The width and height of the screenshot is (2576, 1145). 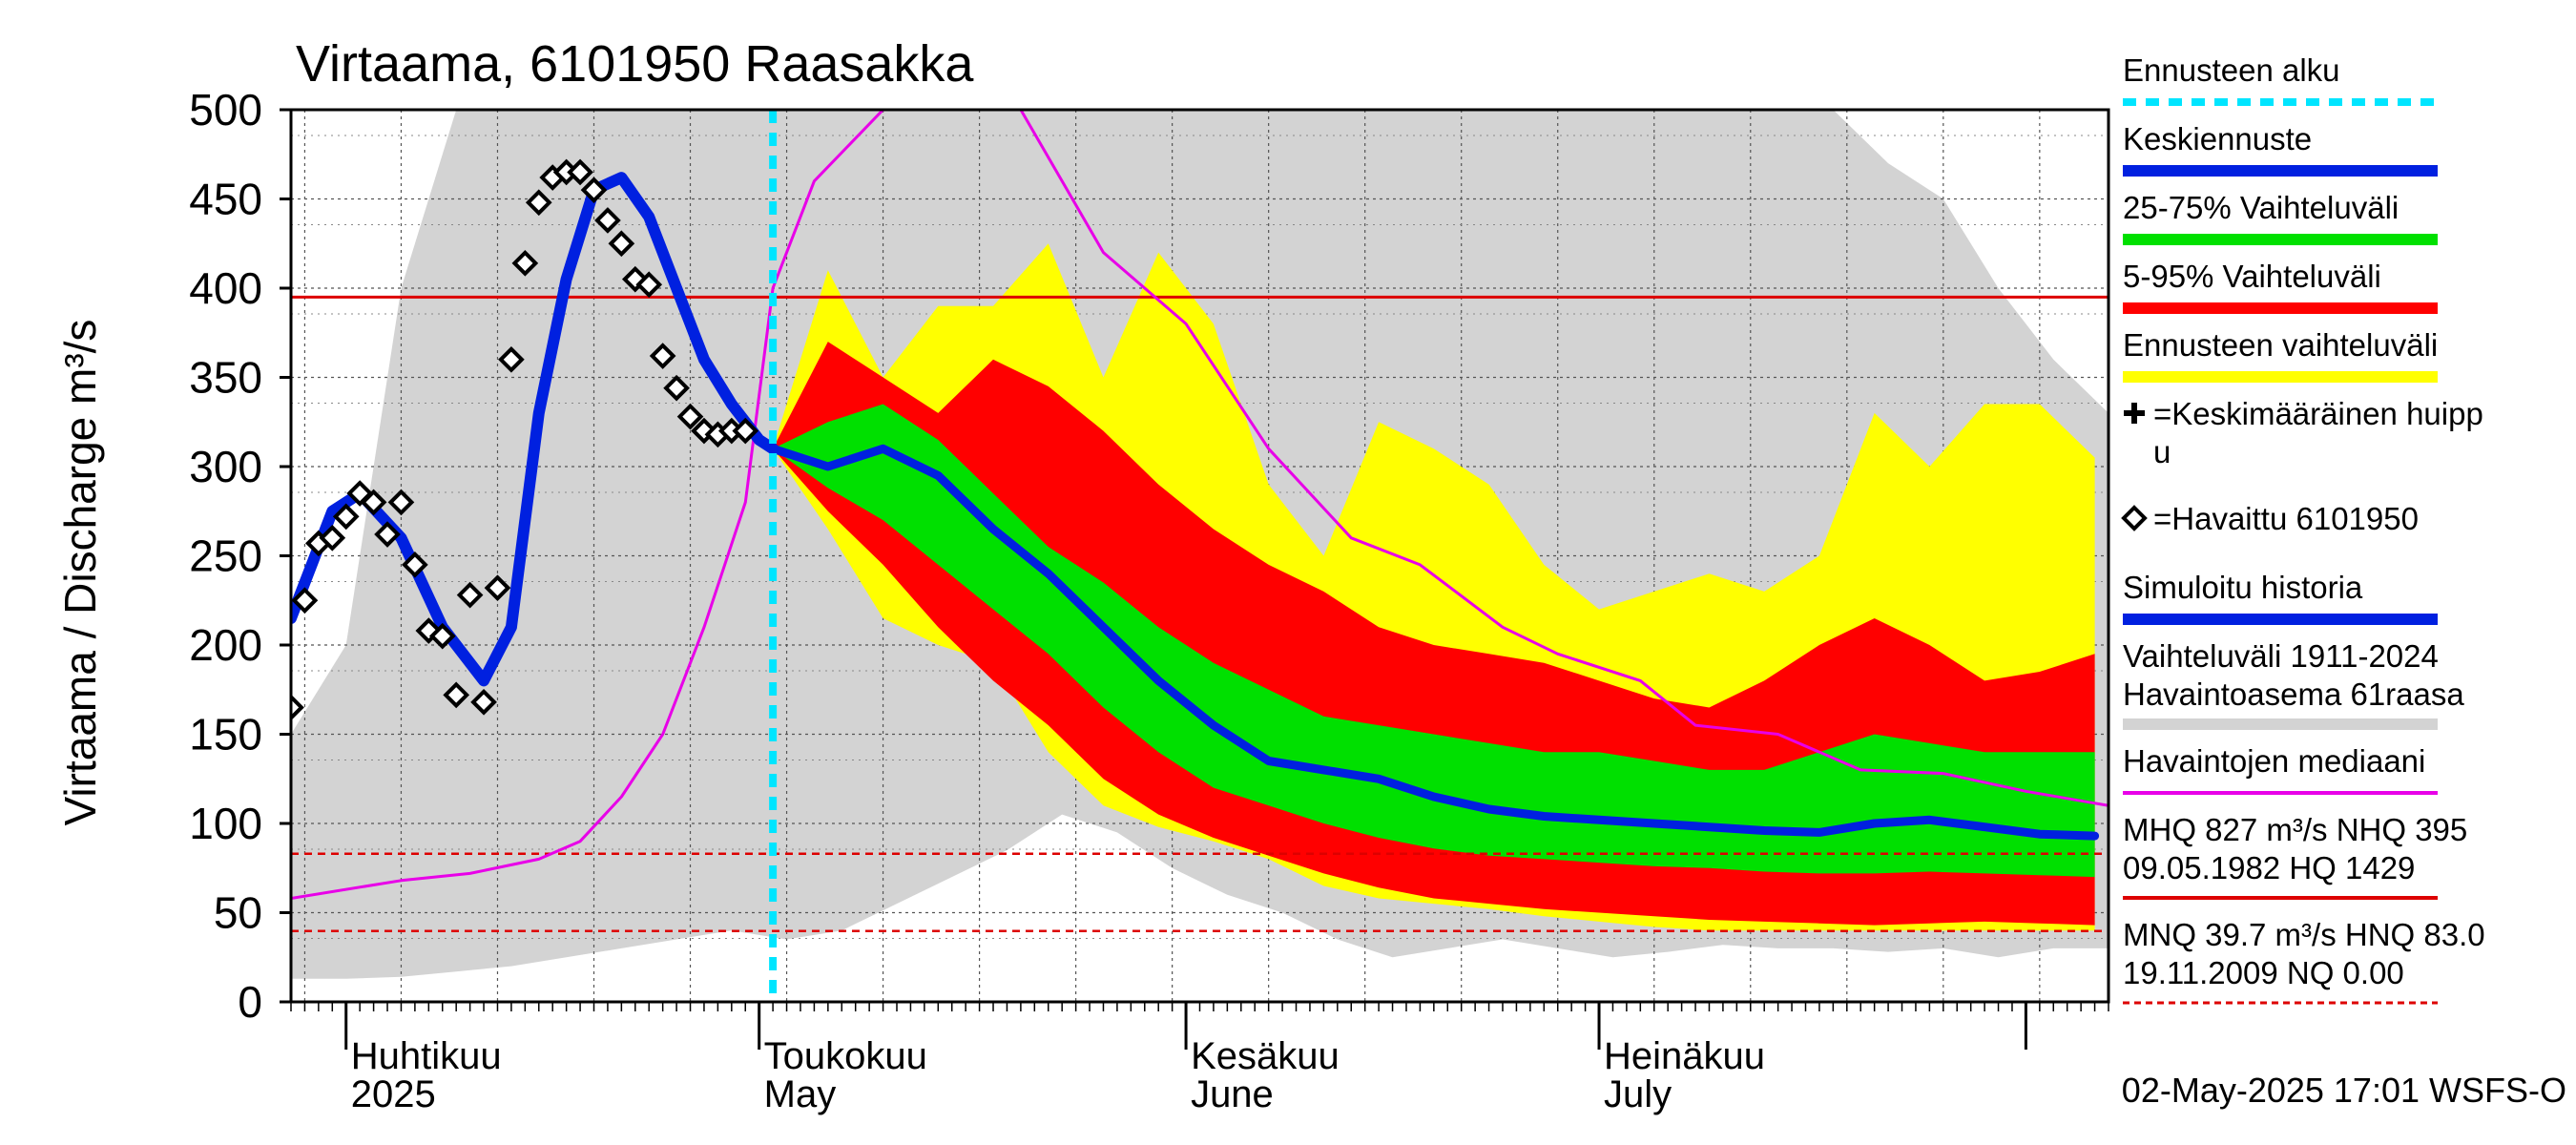 I want to click on legend-label: Ennusteen alku, so click(x=2231, y=70).